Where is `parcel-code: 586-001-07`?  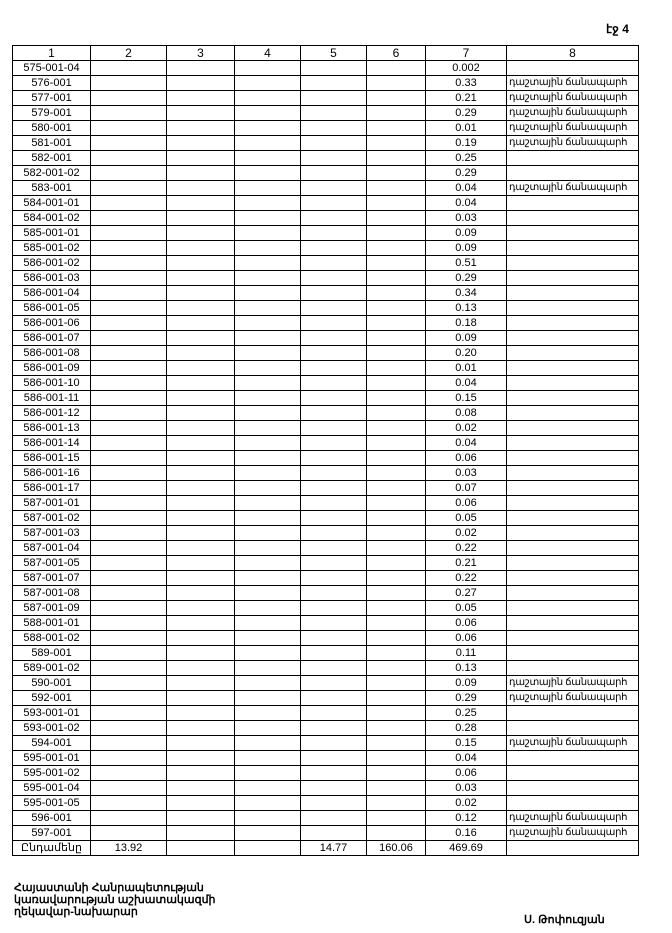
parcel-code: 586-001-07 is located at coordinates (51, 338).